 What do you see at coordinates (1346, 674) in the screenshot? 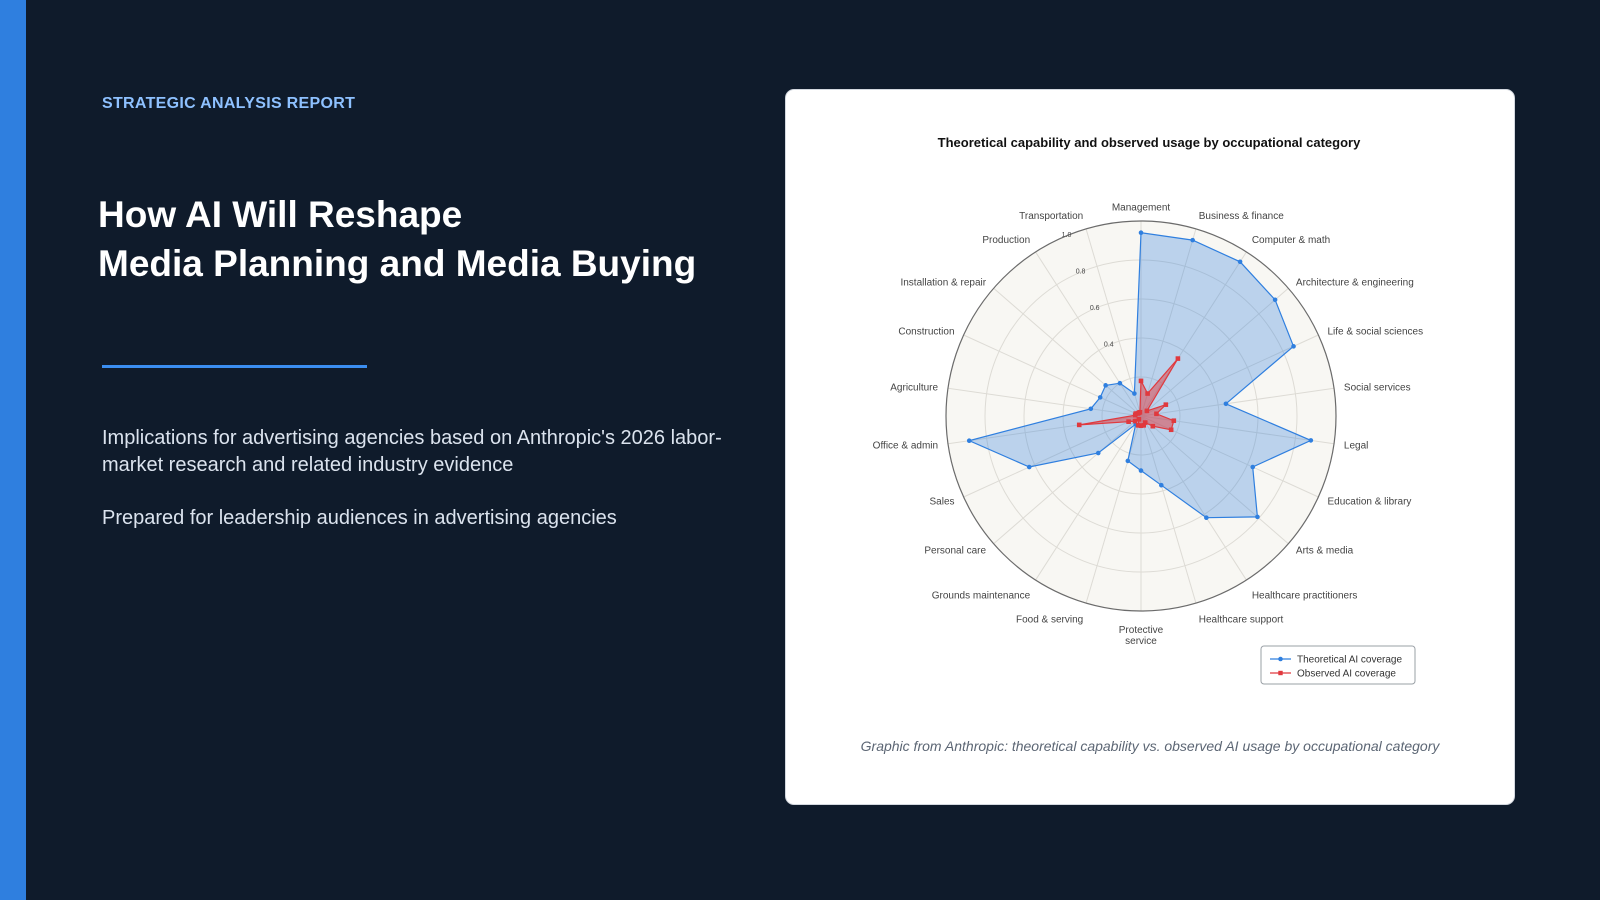
I see `legend-observed-label: Observed AI coverage` at bounding box center [1346, 674].